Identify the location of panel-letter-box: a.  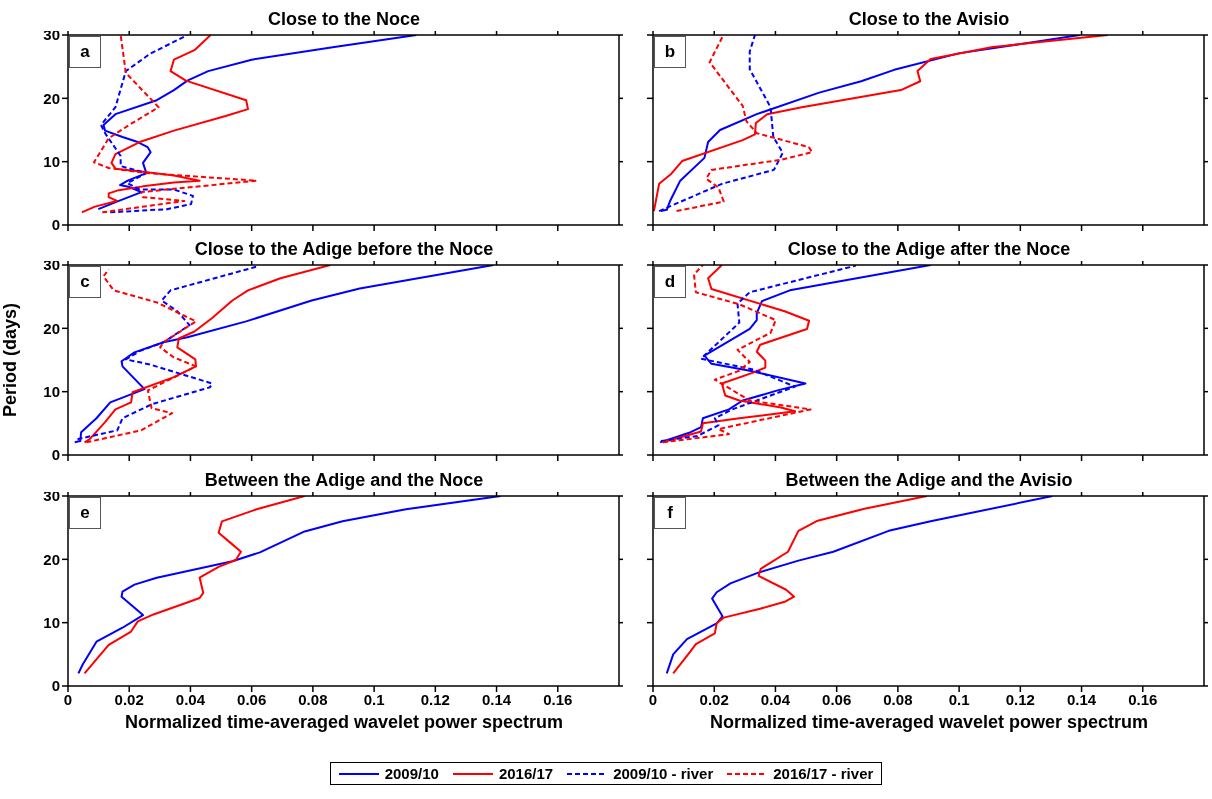
(85, 52).